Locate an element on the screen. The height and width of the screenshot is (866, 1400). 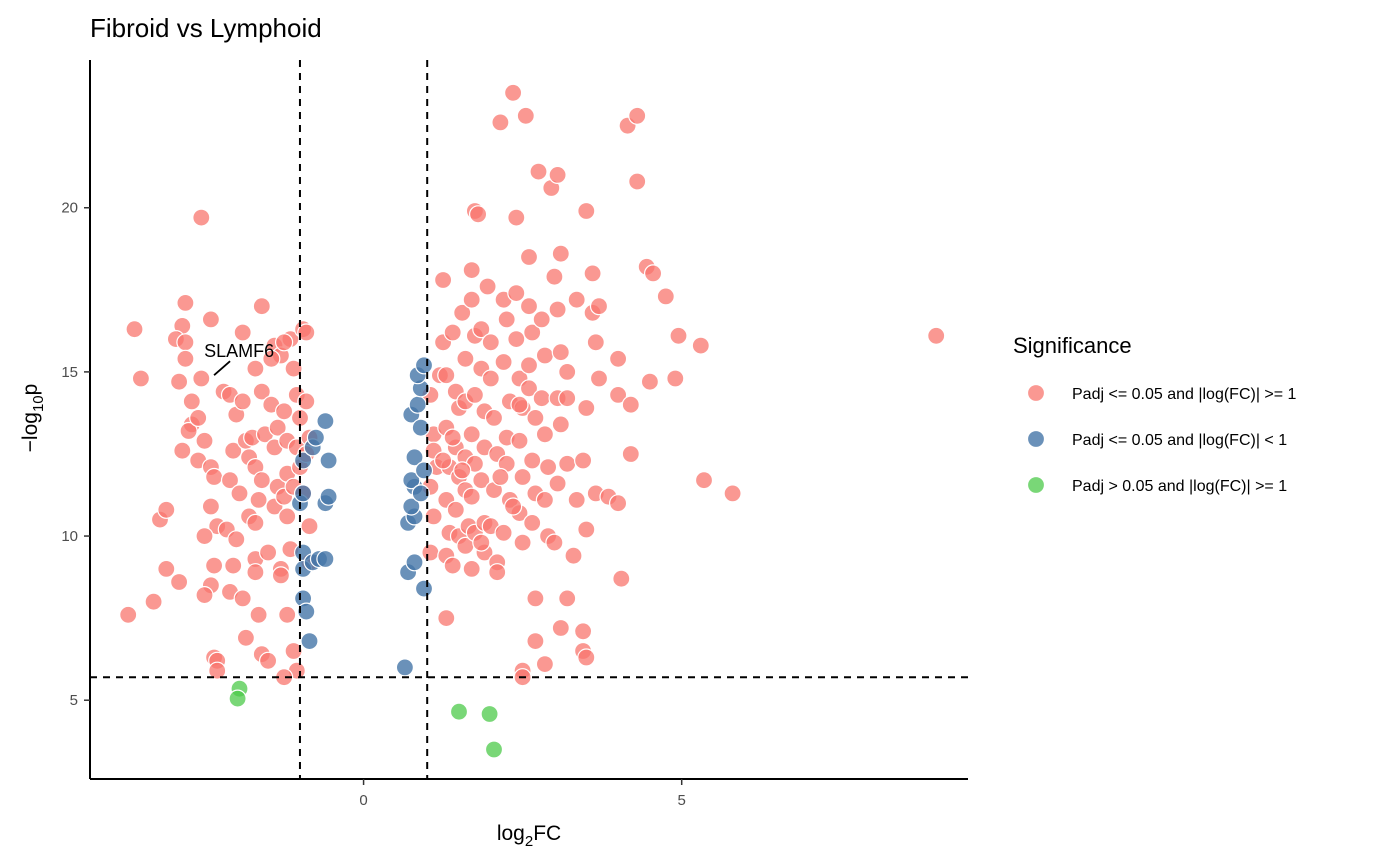
x-tick-label: 0 is located at coordinates (363, 800).